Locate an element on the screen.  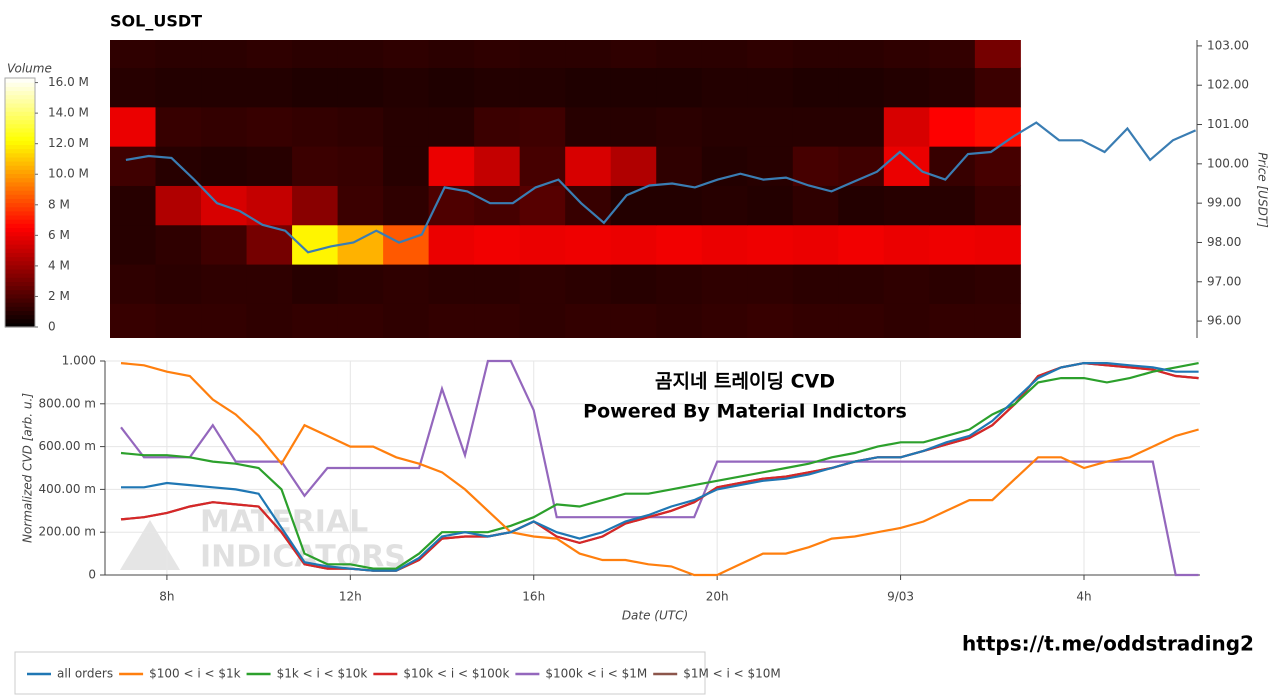
link: https://t.me/oddstrading2 is located at coordinates (1108, 644).